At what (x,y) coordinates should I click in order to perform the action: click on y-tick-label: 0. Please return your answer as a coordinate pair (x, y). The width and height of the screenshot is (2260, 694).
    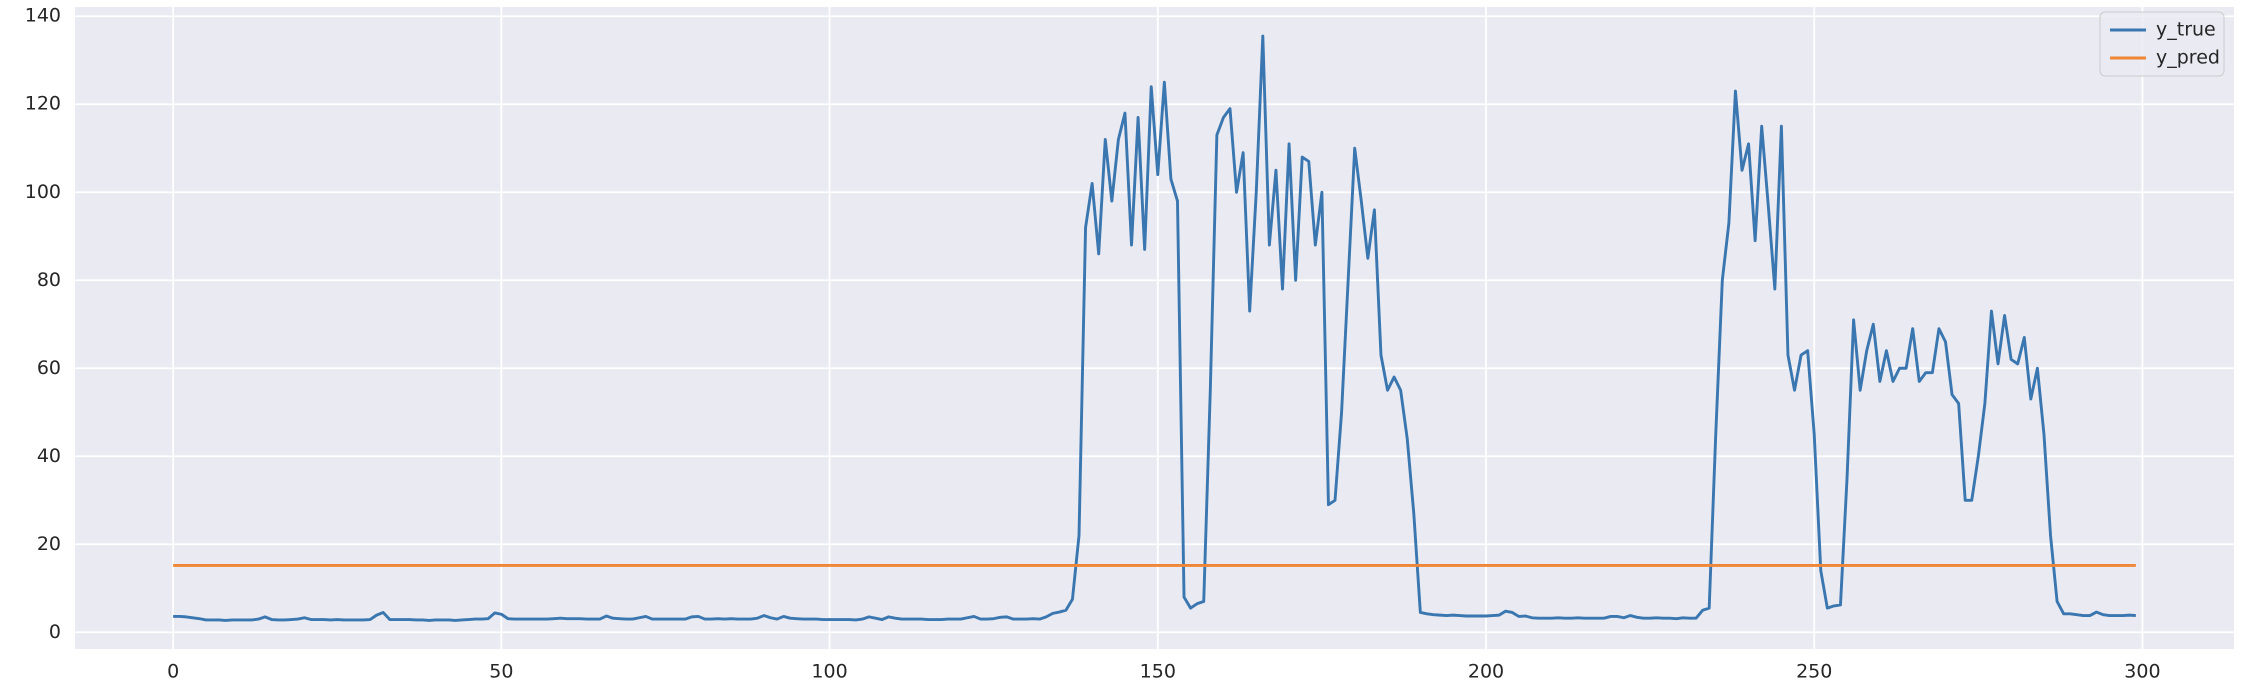
    Looking at the image, I should click on (55, 632).